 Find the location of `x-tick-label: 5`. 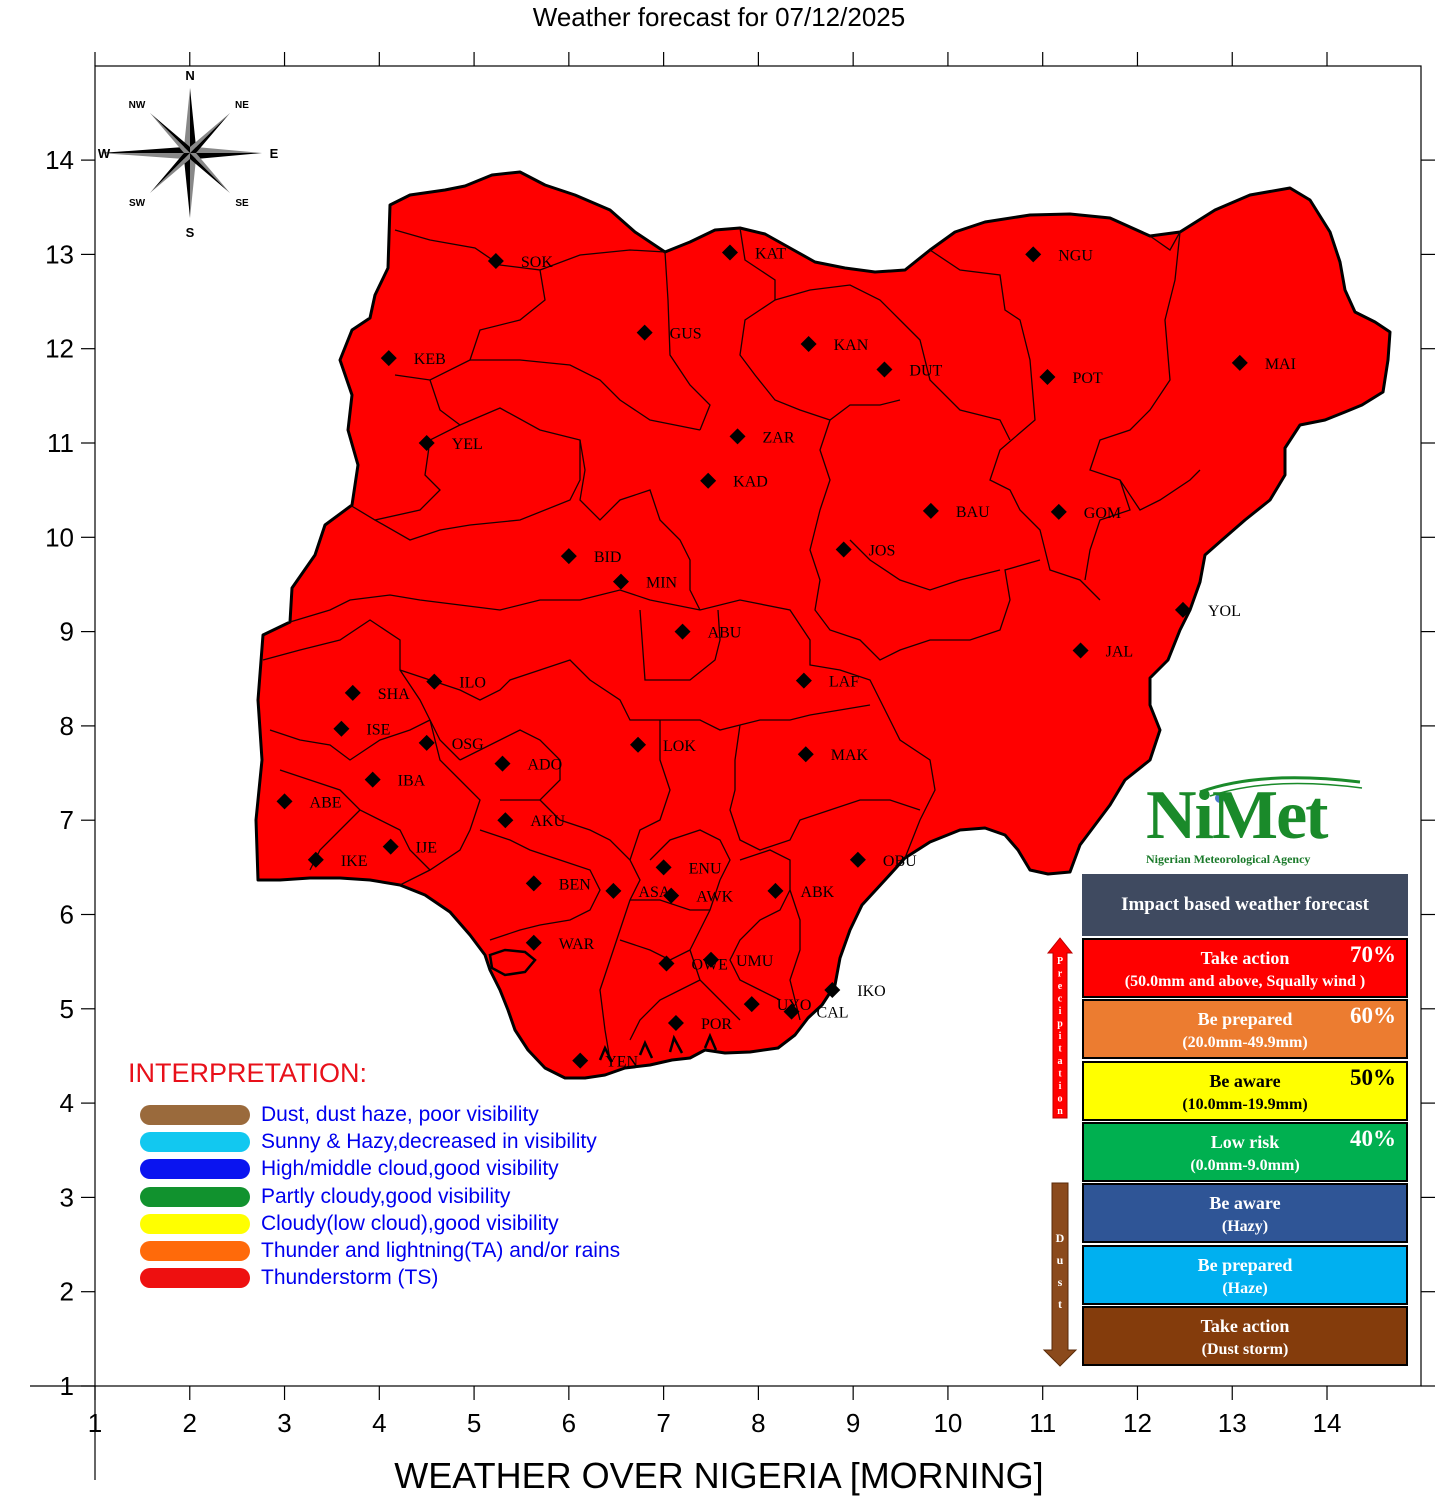

x-tick-label: 5 is located at coordinates (474, 1423).